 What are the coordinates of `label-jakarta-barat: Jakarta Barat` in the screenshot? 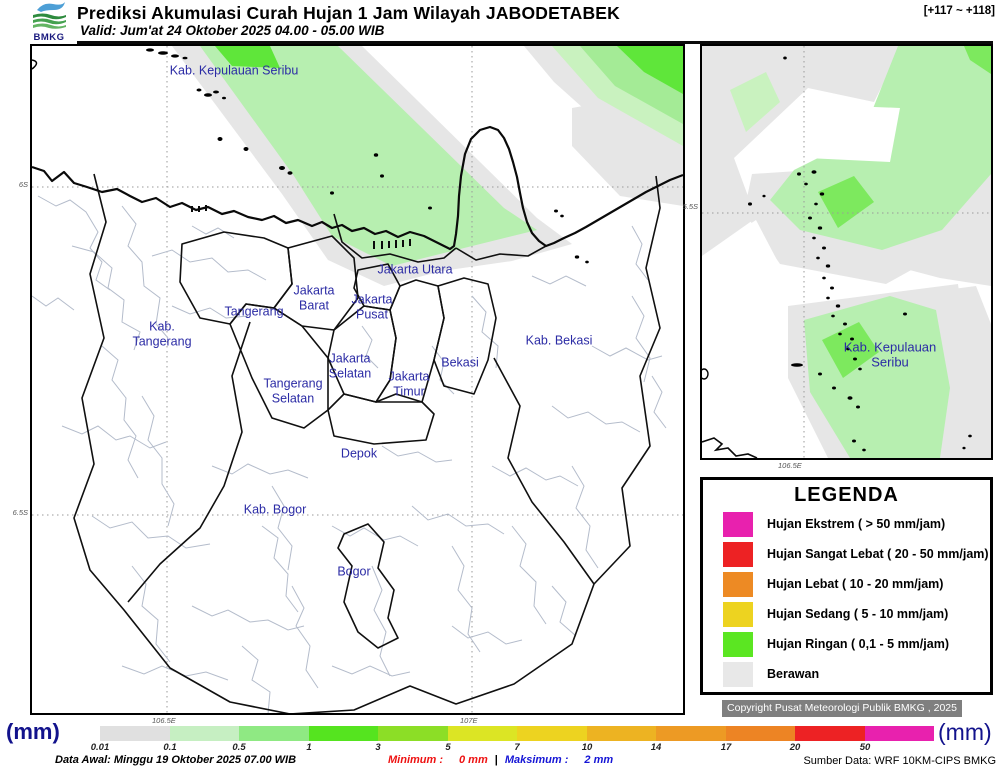 It's located at (314, 297).